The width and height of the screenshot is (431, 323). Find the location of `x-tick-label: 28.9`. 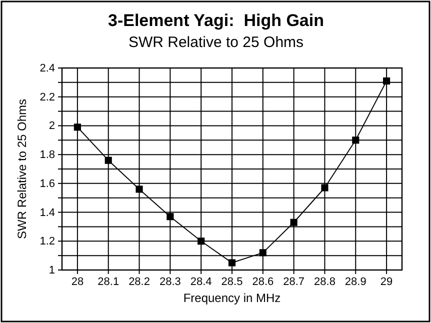

x-tick-label: 28.9 is located at coordinates (355, 282).